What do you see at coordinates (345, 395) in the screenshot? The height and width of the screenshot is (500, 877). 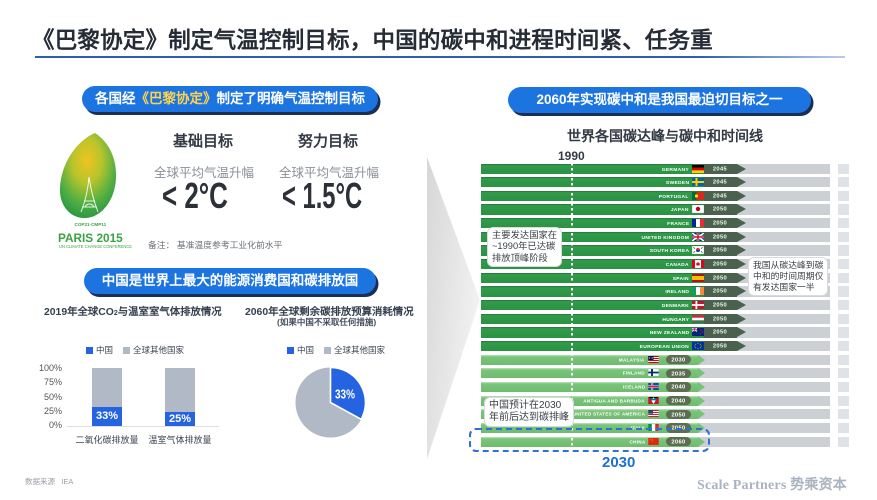 I see `svg-text: 33%` at bounding box center [345, 395].